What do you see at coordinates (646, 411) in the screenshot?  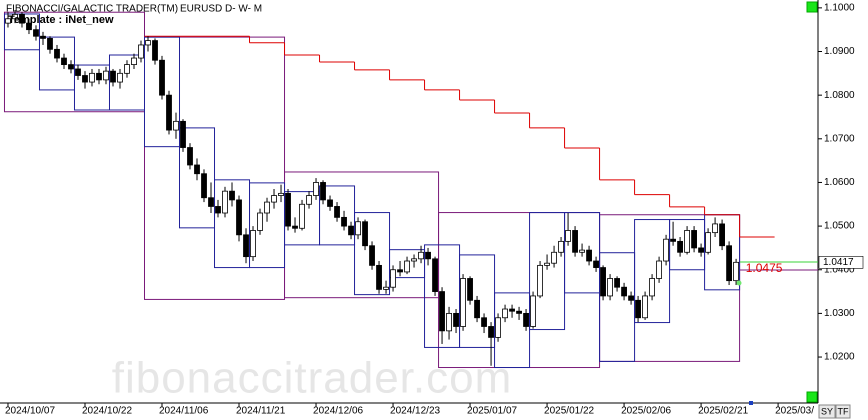 I see `x-tick-label: 2025/02/06` at bounding box center [646, 411].